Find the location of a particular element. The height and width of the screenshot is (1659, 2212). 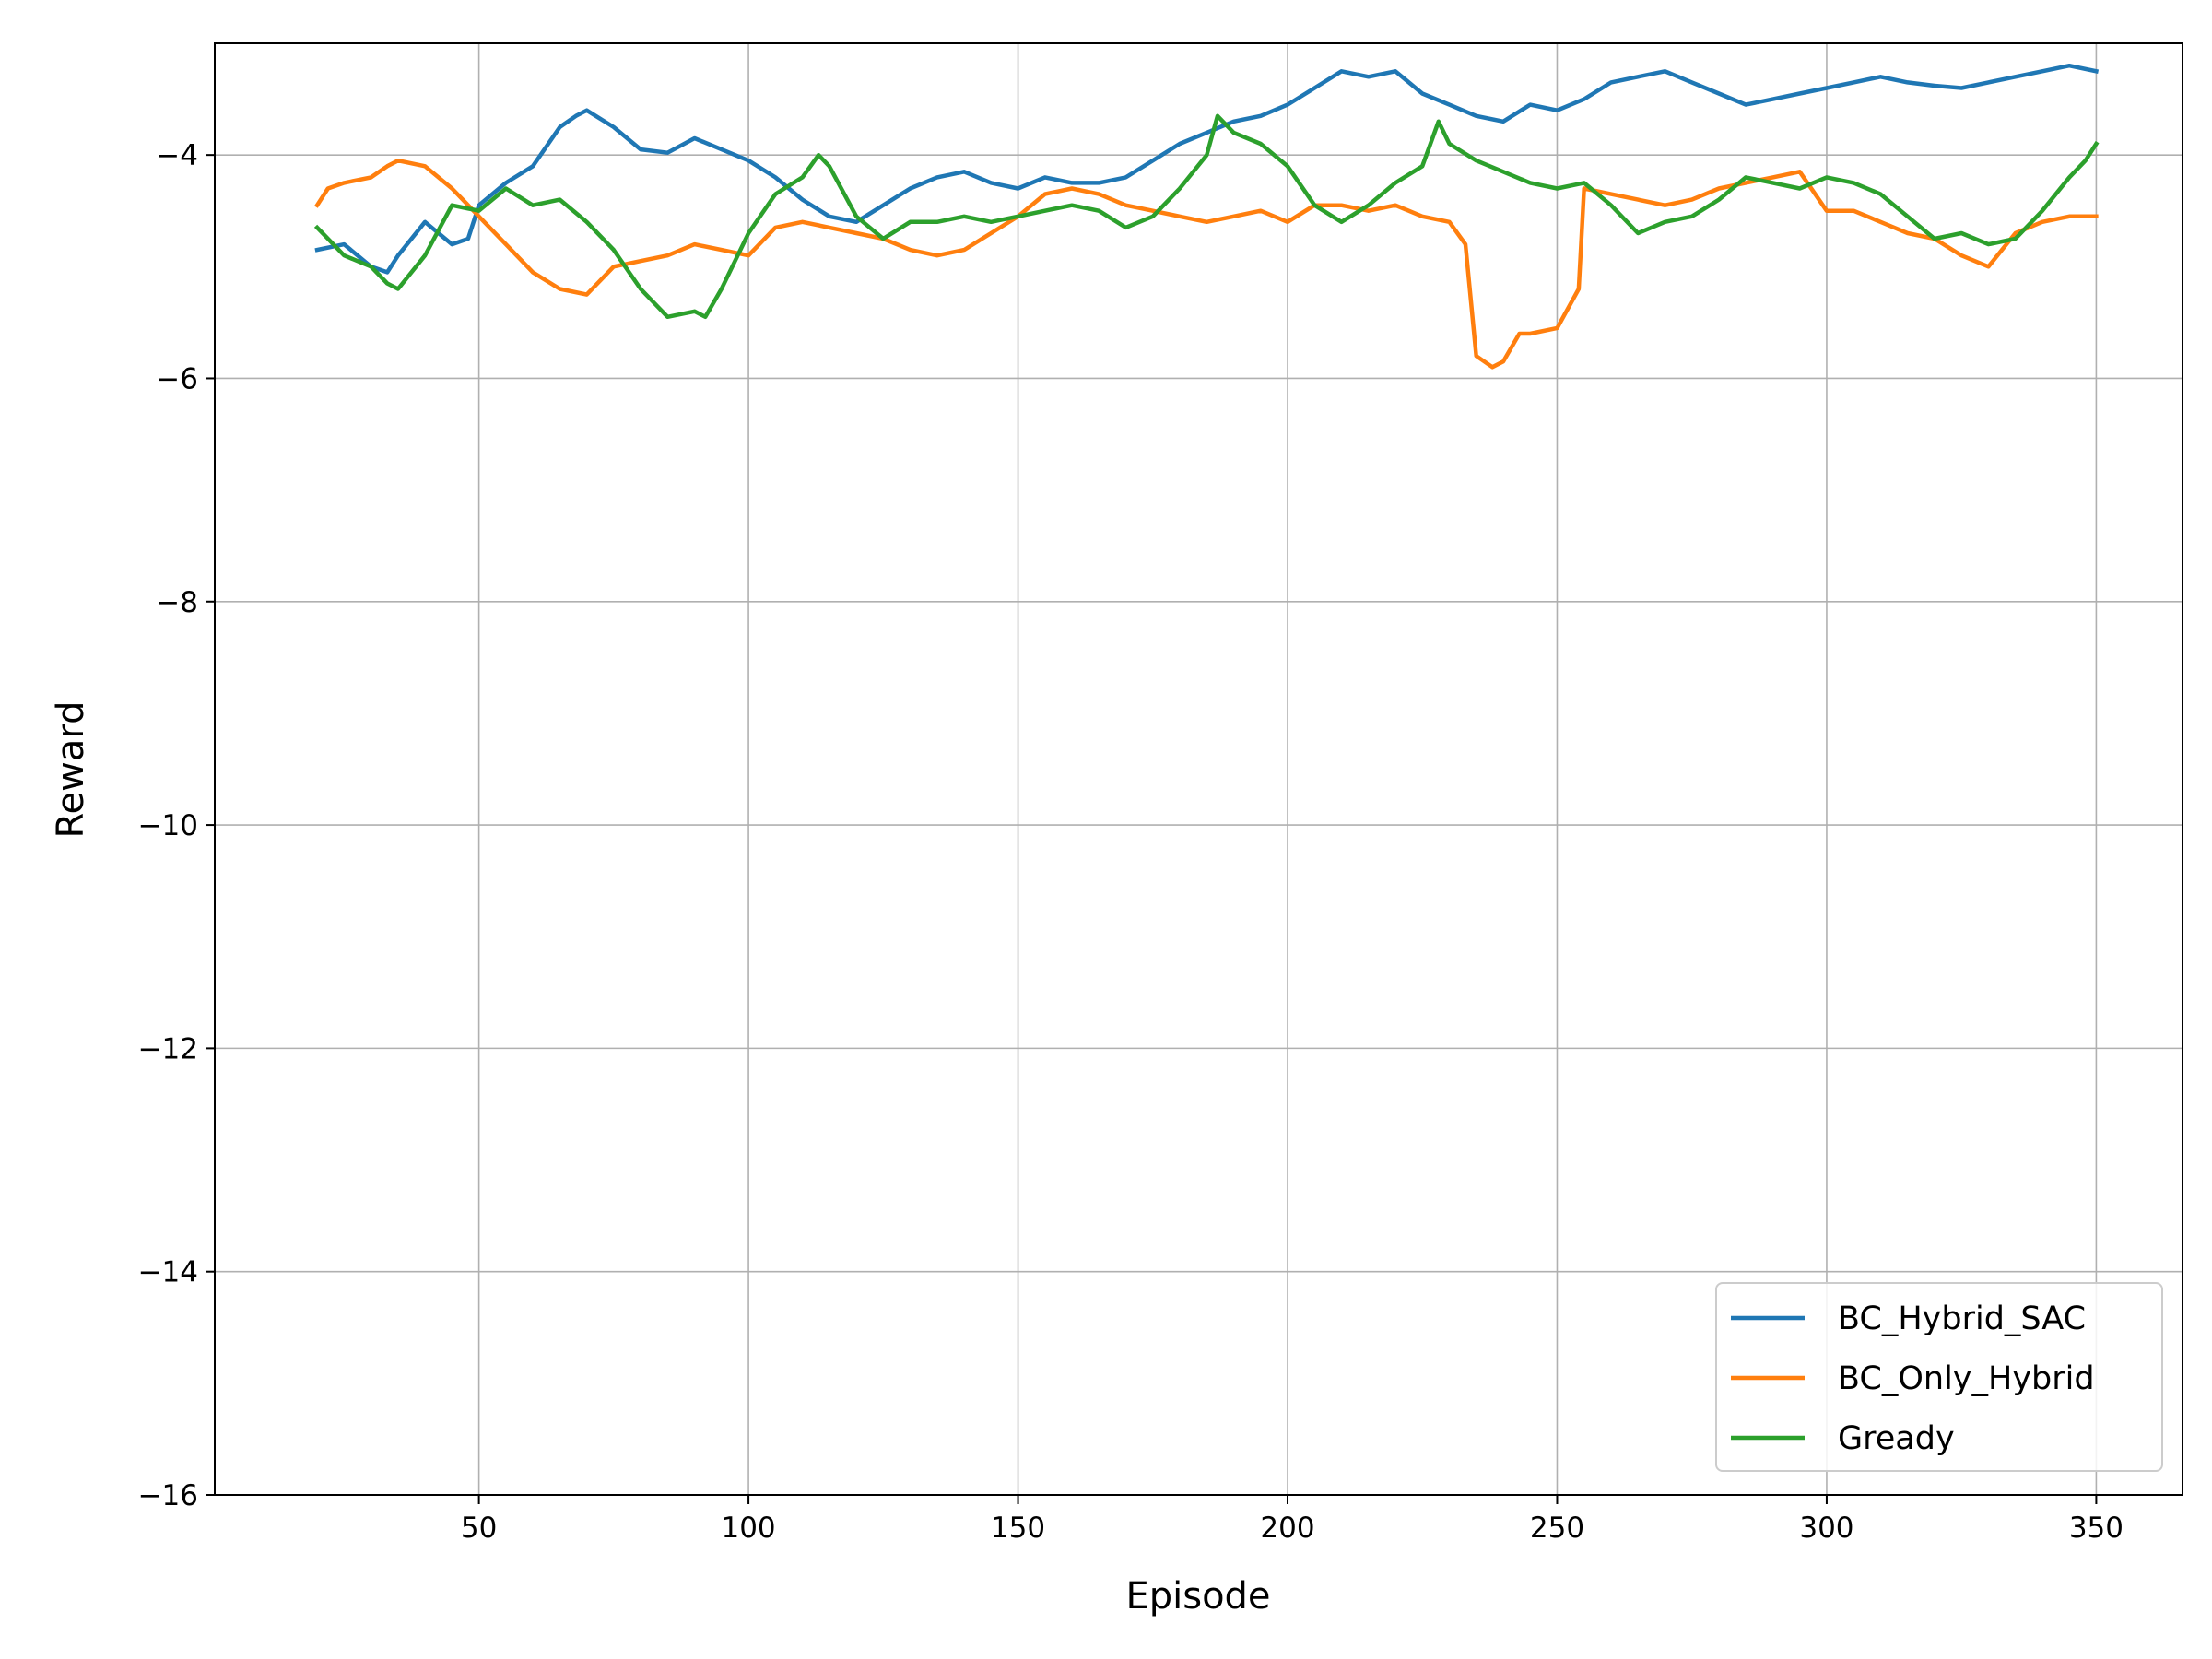

legend-label: BC_Hybrid_SAC is located at coordinates (1962, 1318).